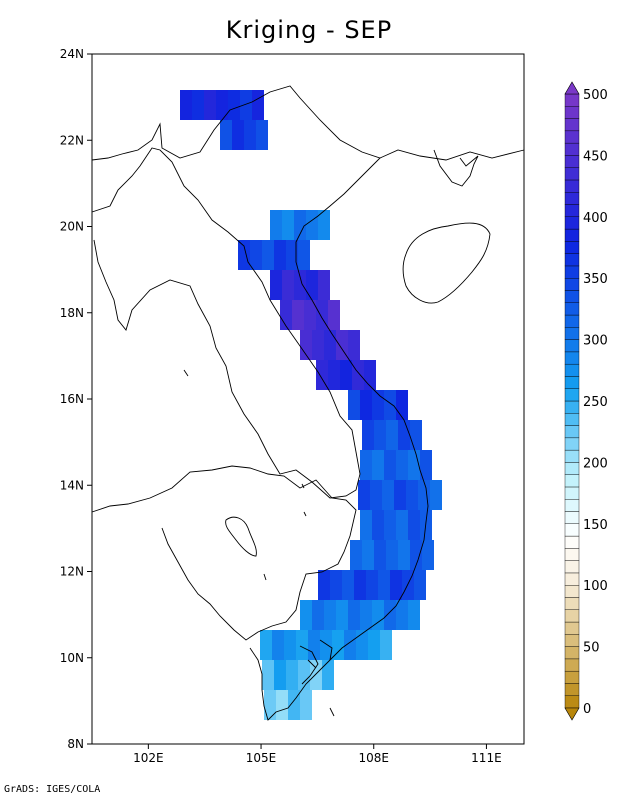 The height and width of the screenshot is (800, 618). What do you see at coordinates (72, 227) in the screenshot?
I see `y-tick-label: 20N` at bounding box center [72, 227].